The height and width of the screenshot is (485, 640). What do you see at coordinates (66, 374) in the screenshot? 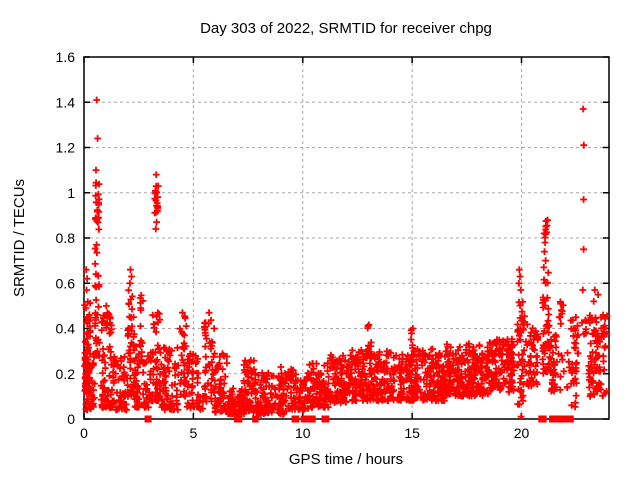
I see `y-tick-label: 0.2` at bounding box center [66, 374].